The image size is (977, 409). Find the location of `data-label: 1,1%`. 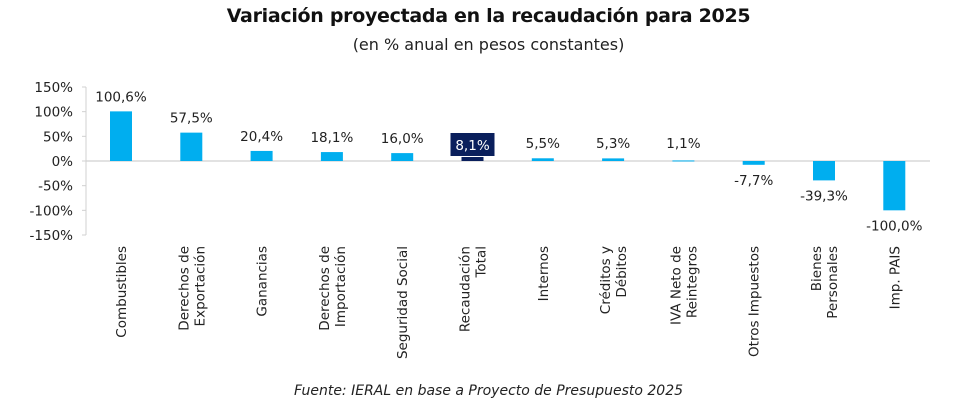

data-label: 1,1% is located at coordinates (683, 144).